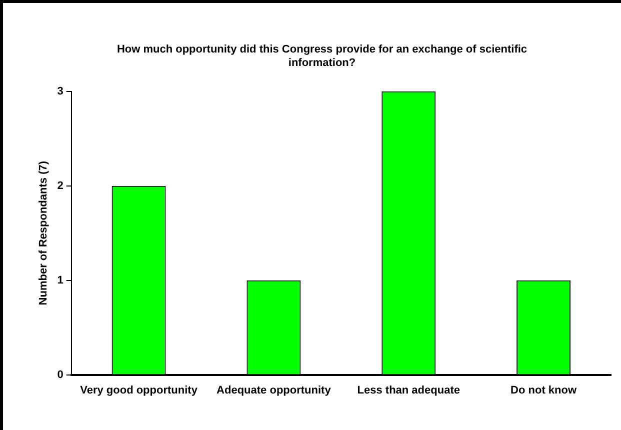 The image size is (621, 430). I want to click on y-tick-label: 1, so click(60, 280).